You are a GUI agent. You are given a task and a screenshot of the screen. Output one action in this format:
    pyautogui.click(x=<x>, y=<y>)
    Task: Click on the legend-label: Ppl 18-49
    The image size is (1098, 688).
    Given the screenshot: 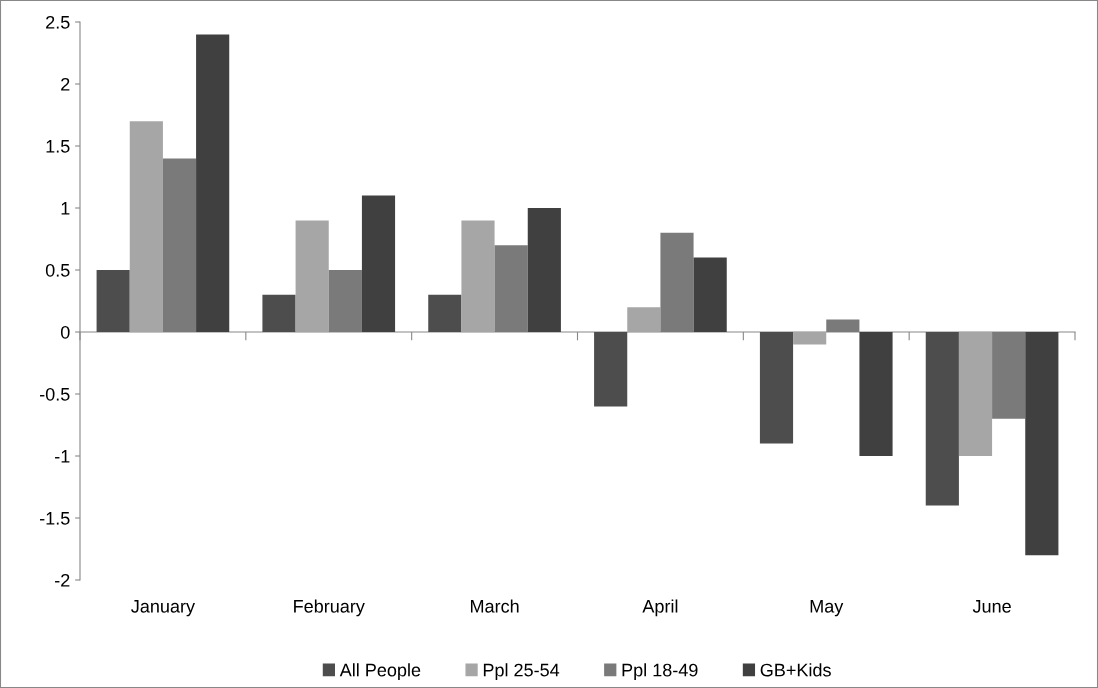 What is the action you would take?
    pyautogui.click(x=660, y=672)
    